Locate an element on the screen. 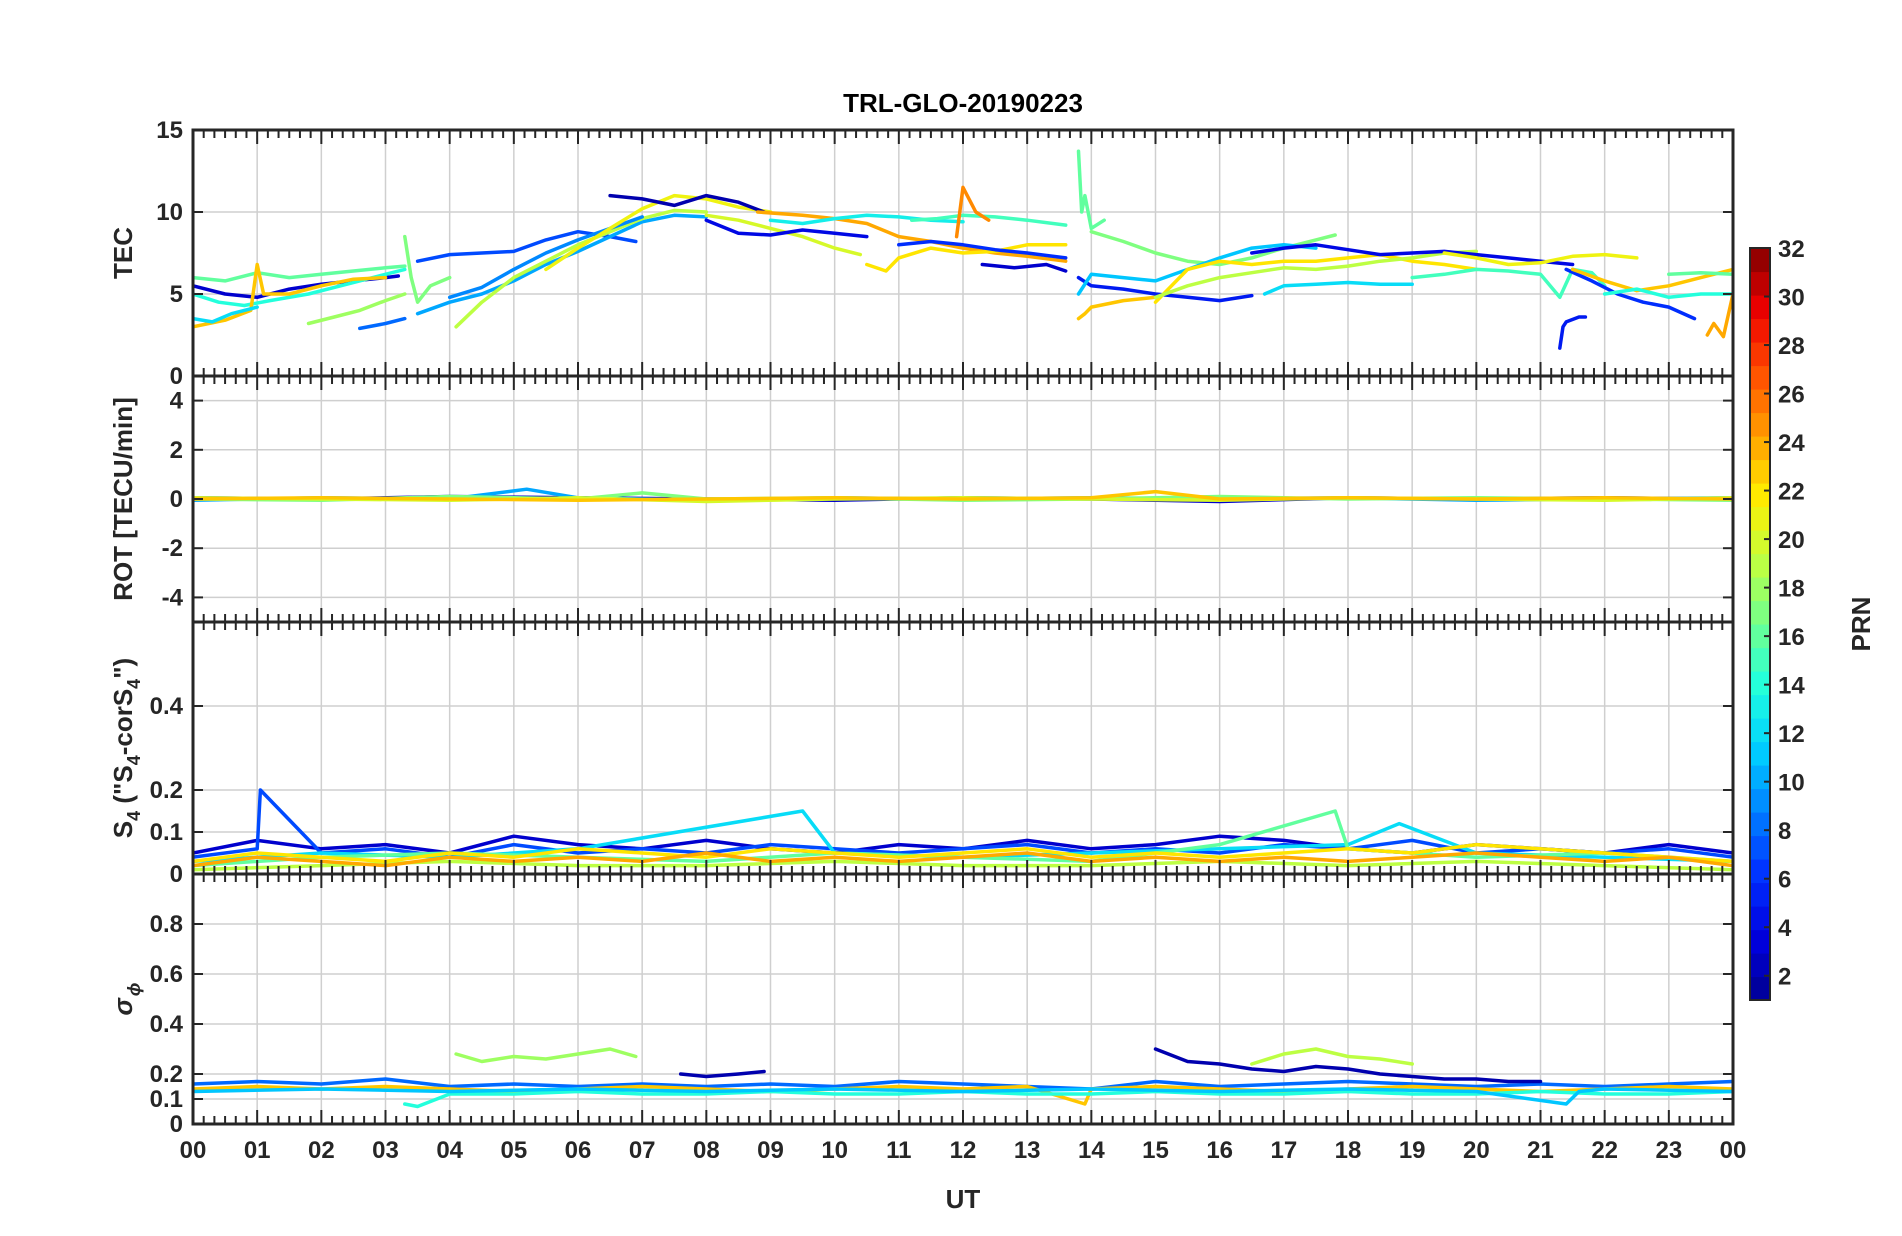  x-tick-label: 04 is located at coordinates (449, 1150).